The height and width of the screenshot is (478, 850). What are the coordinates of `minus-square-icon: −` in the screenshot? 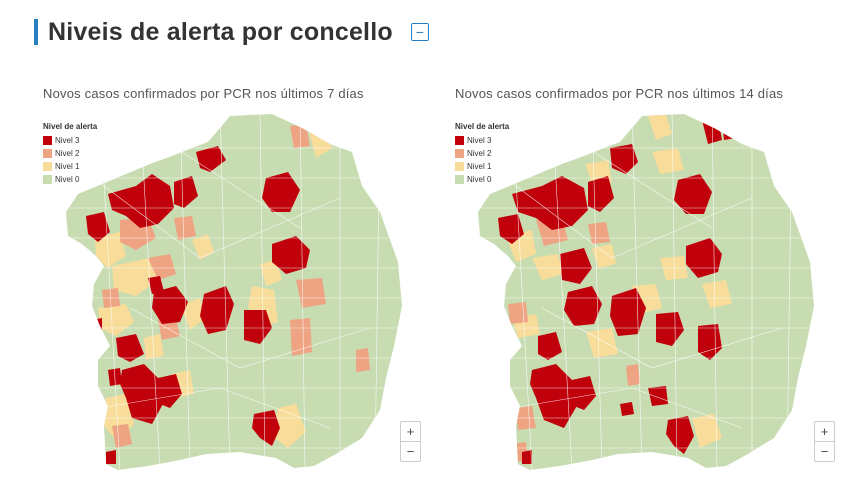 It's located at (419, 32).